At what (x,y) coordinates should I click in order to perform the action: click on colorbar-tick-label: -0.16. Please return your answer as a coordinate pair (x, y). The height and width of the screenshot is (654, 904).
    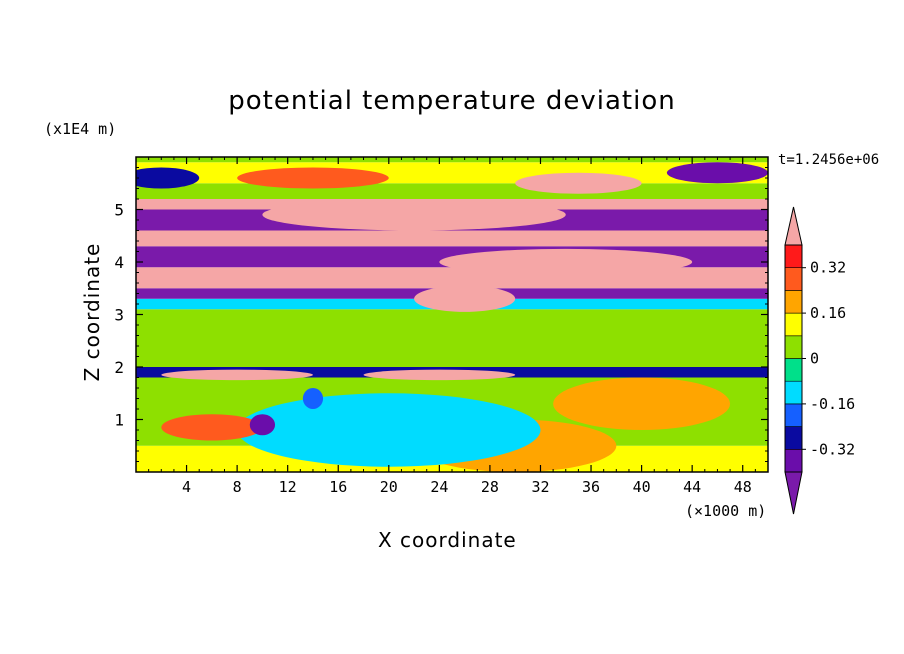
    Looking at the image, I should click on (832, 404).